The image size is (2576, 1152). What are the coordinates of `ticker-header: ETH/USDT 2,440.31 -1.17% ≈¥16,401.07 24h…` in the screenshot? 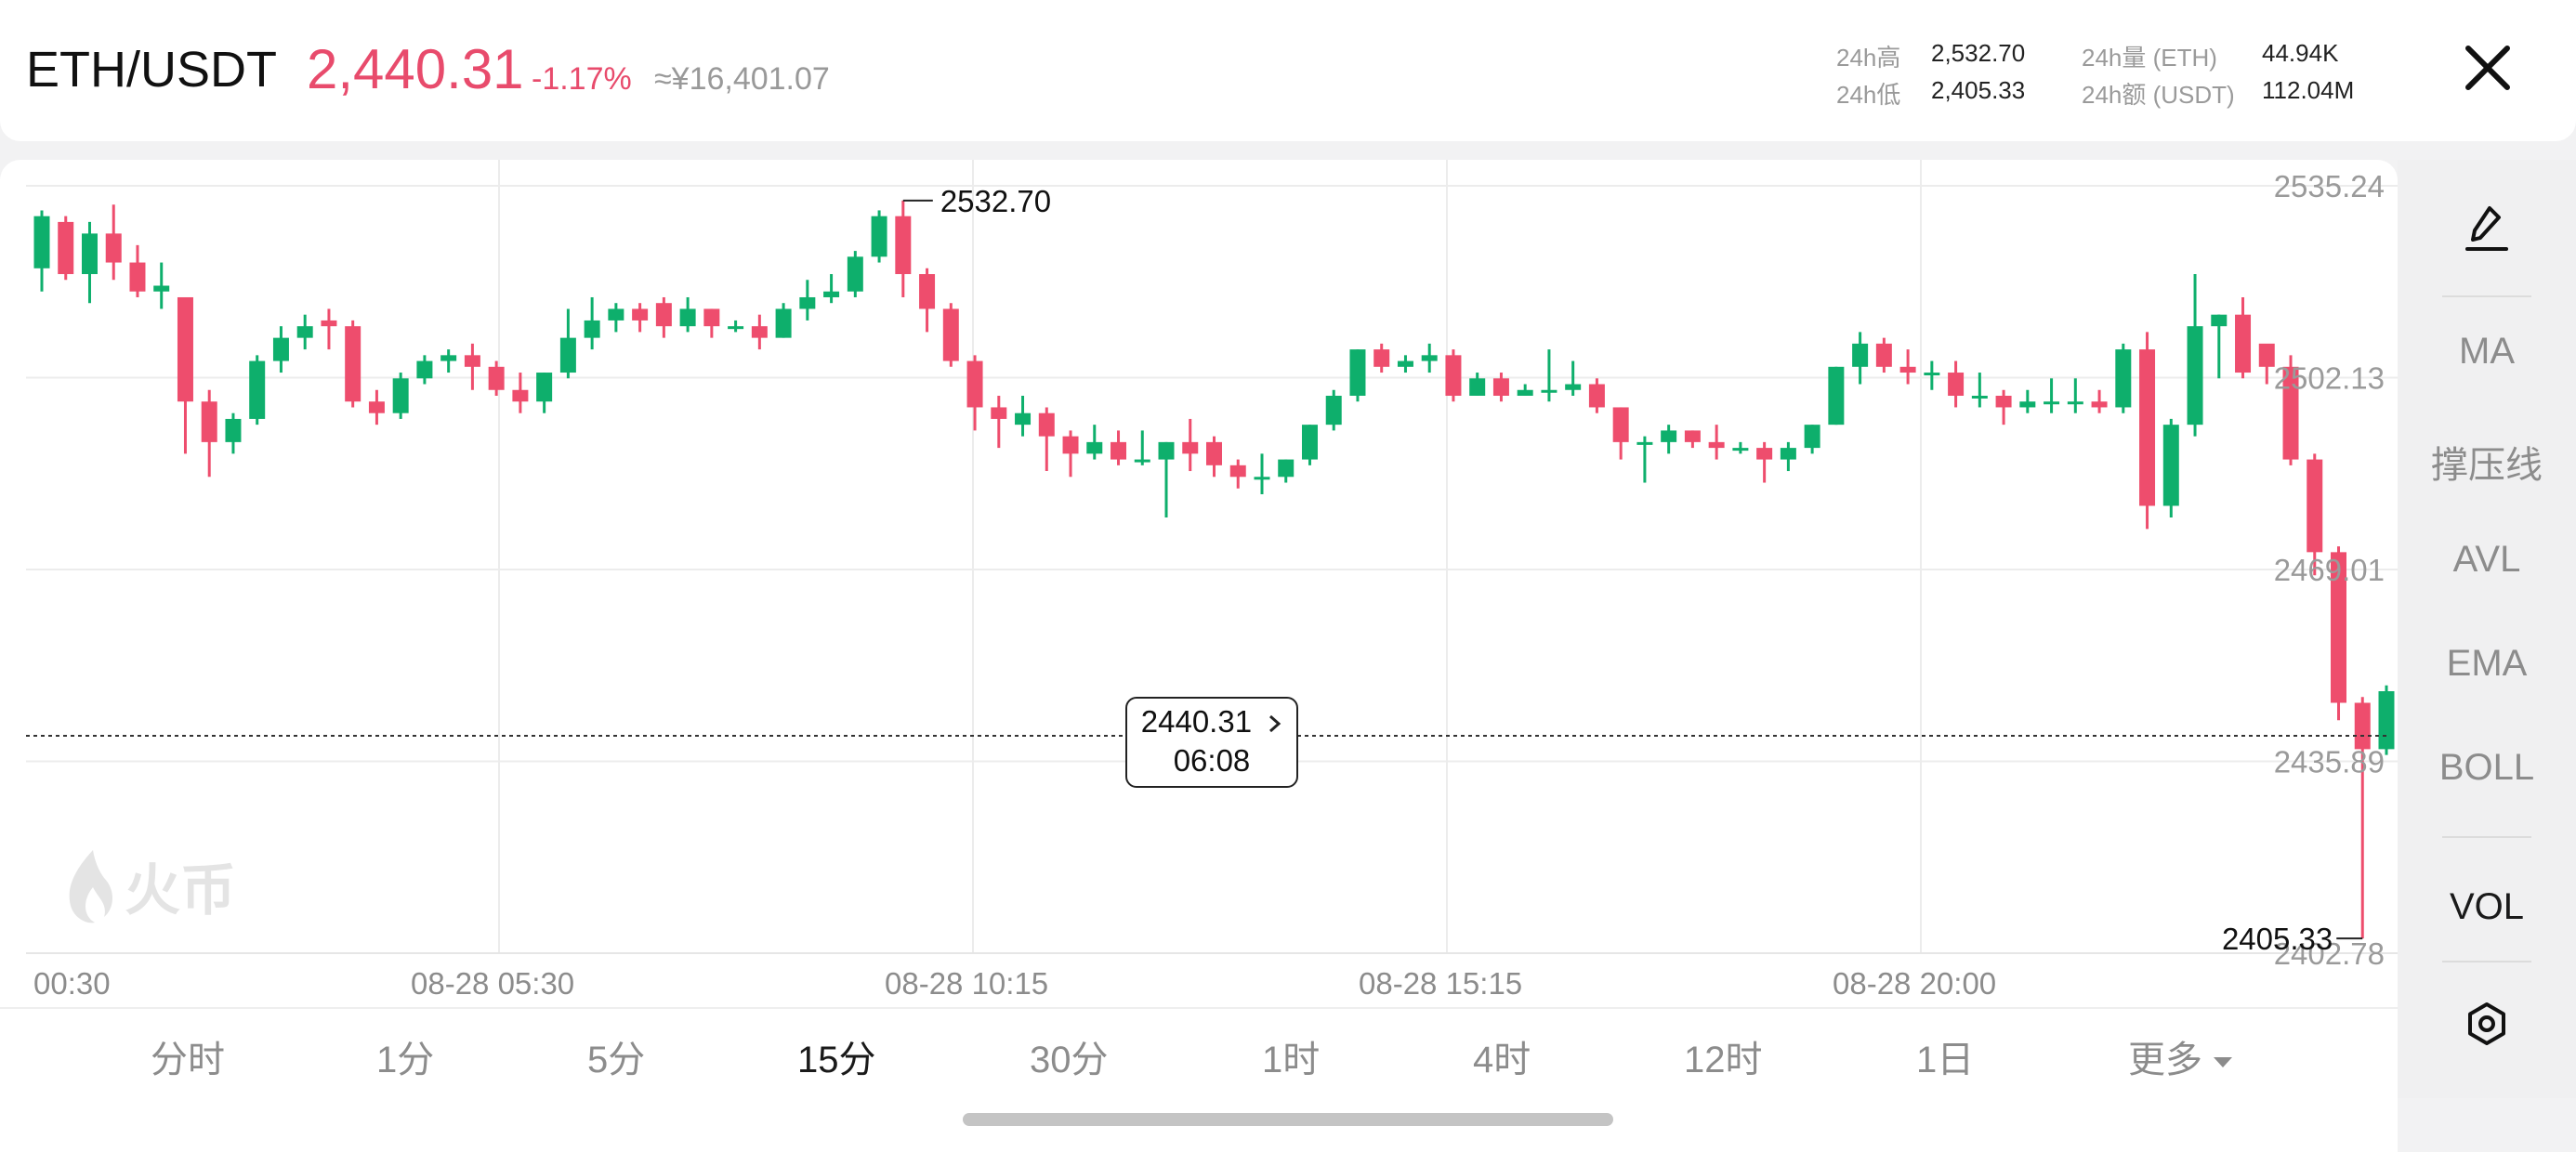 It's located at (1288, 70).